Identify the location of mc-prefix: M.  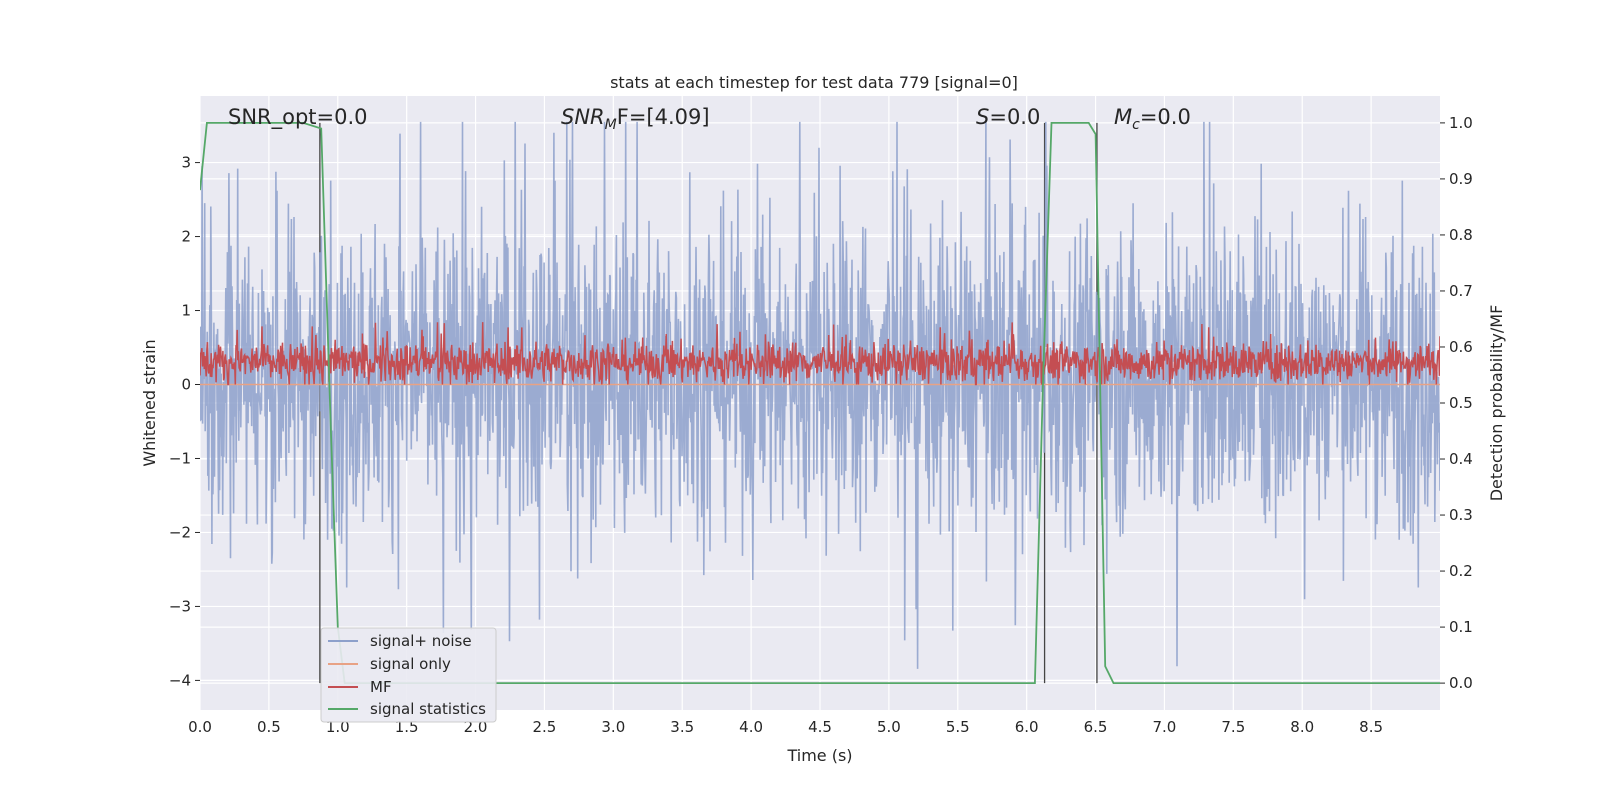
(1123, 117).